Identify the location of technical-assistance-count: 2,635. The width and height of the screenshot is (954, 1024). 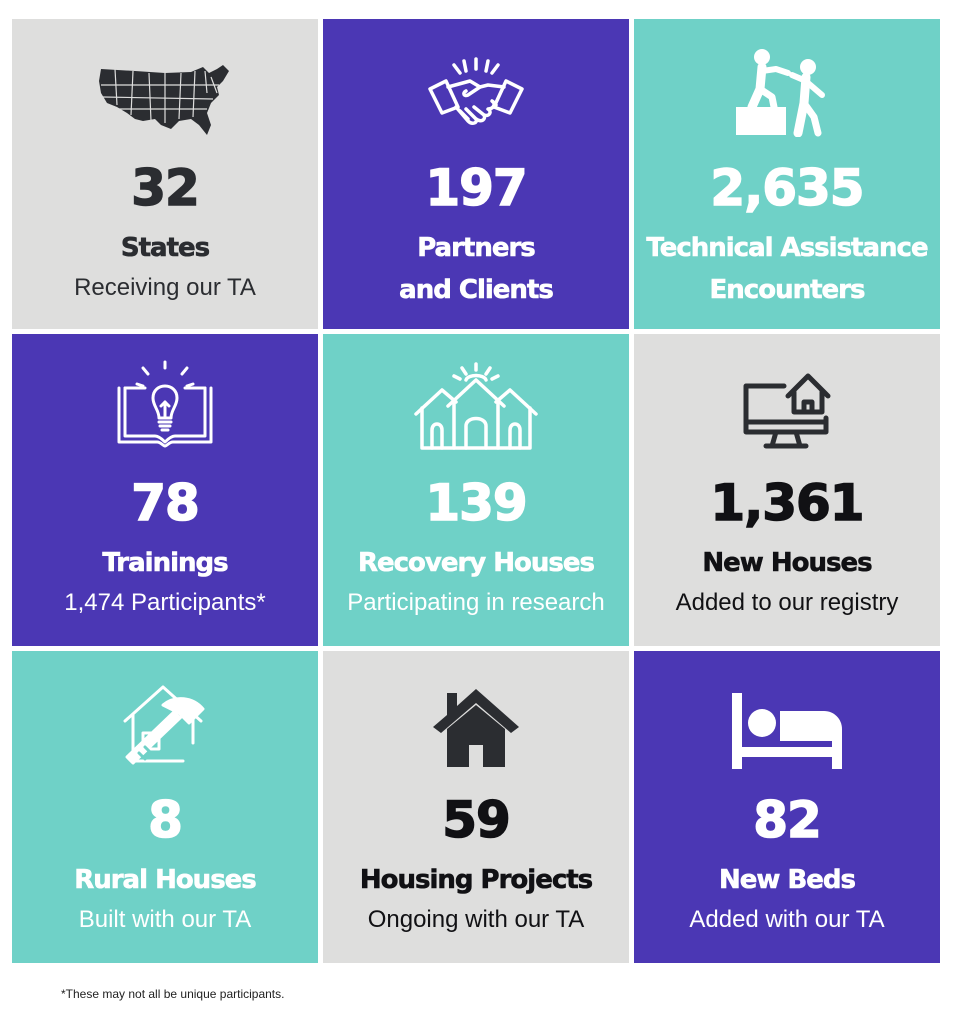
(788, 188).